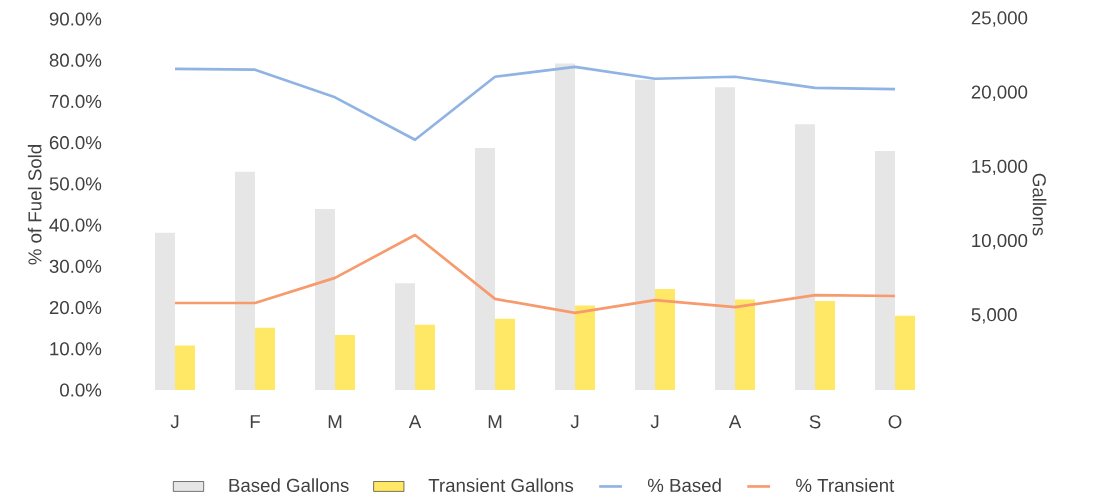  Describe the element at coordinates (75, 225) in the screenshot. I see `y-tick-label: 40.0%` at that location.